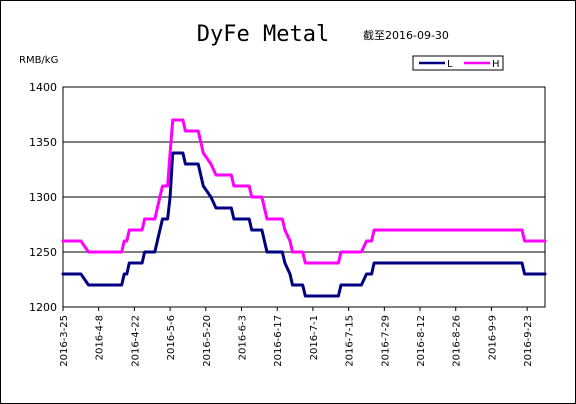  What do you see at coordinates (171, 337) in the screenshot?
I see `x-tick-label: 2016-5-6` at bounding box center [171, 337].